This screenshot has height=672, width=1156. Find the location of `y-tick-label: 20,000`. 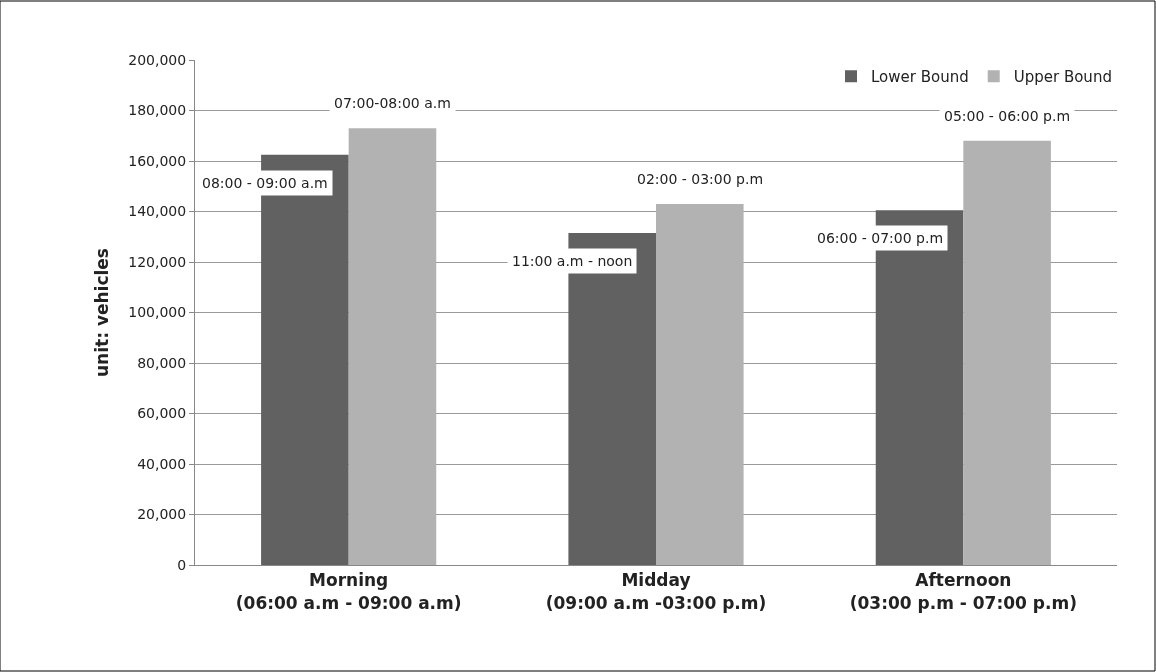

y-tick-label: 20,000 is located at coordinates (162, 514).